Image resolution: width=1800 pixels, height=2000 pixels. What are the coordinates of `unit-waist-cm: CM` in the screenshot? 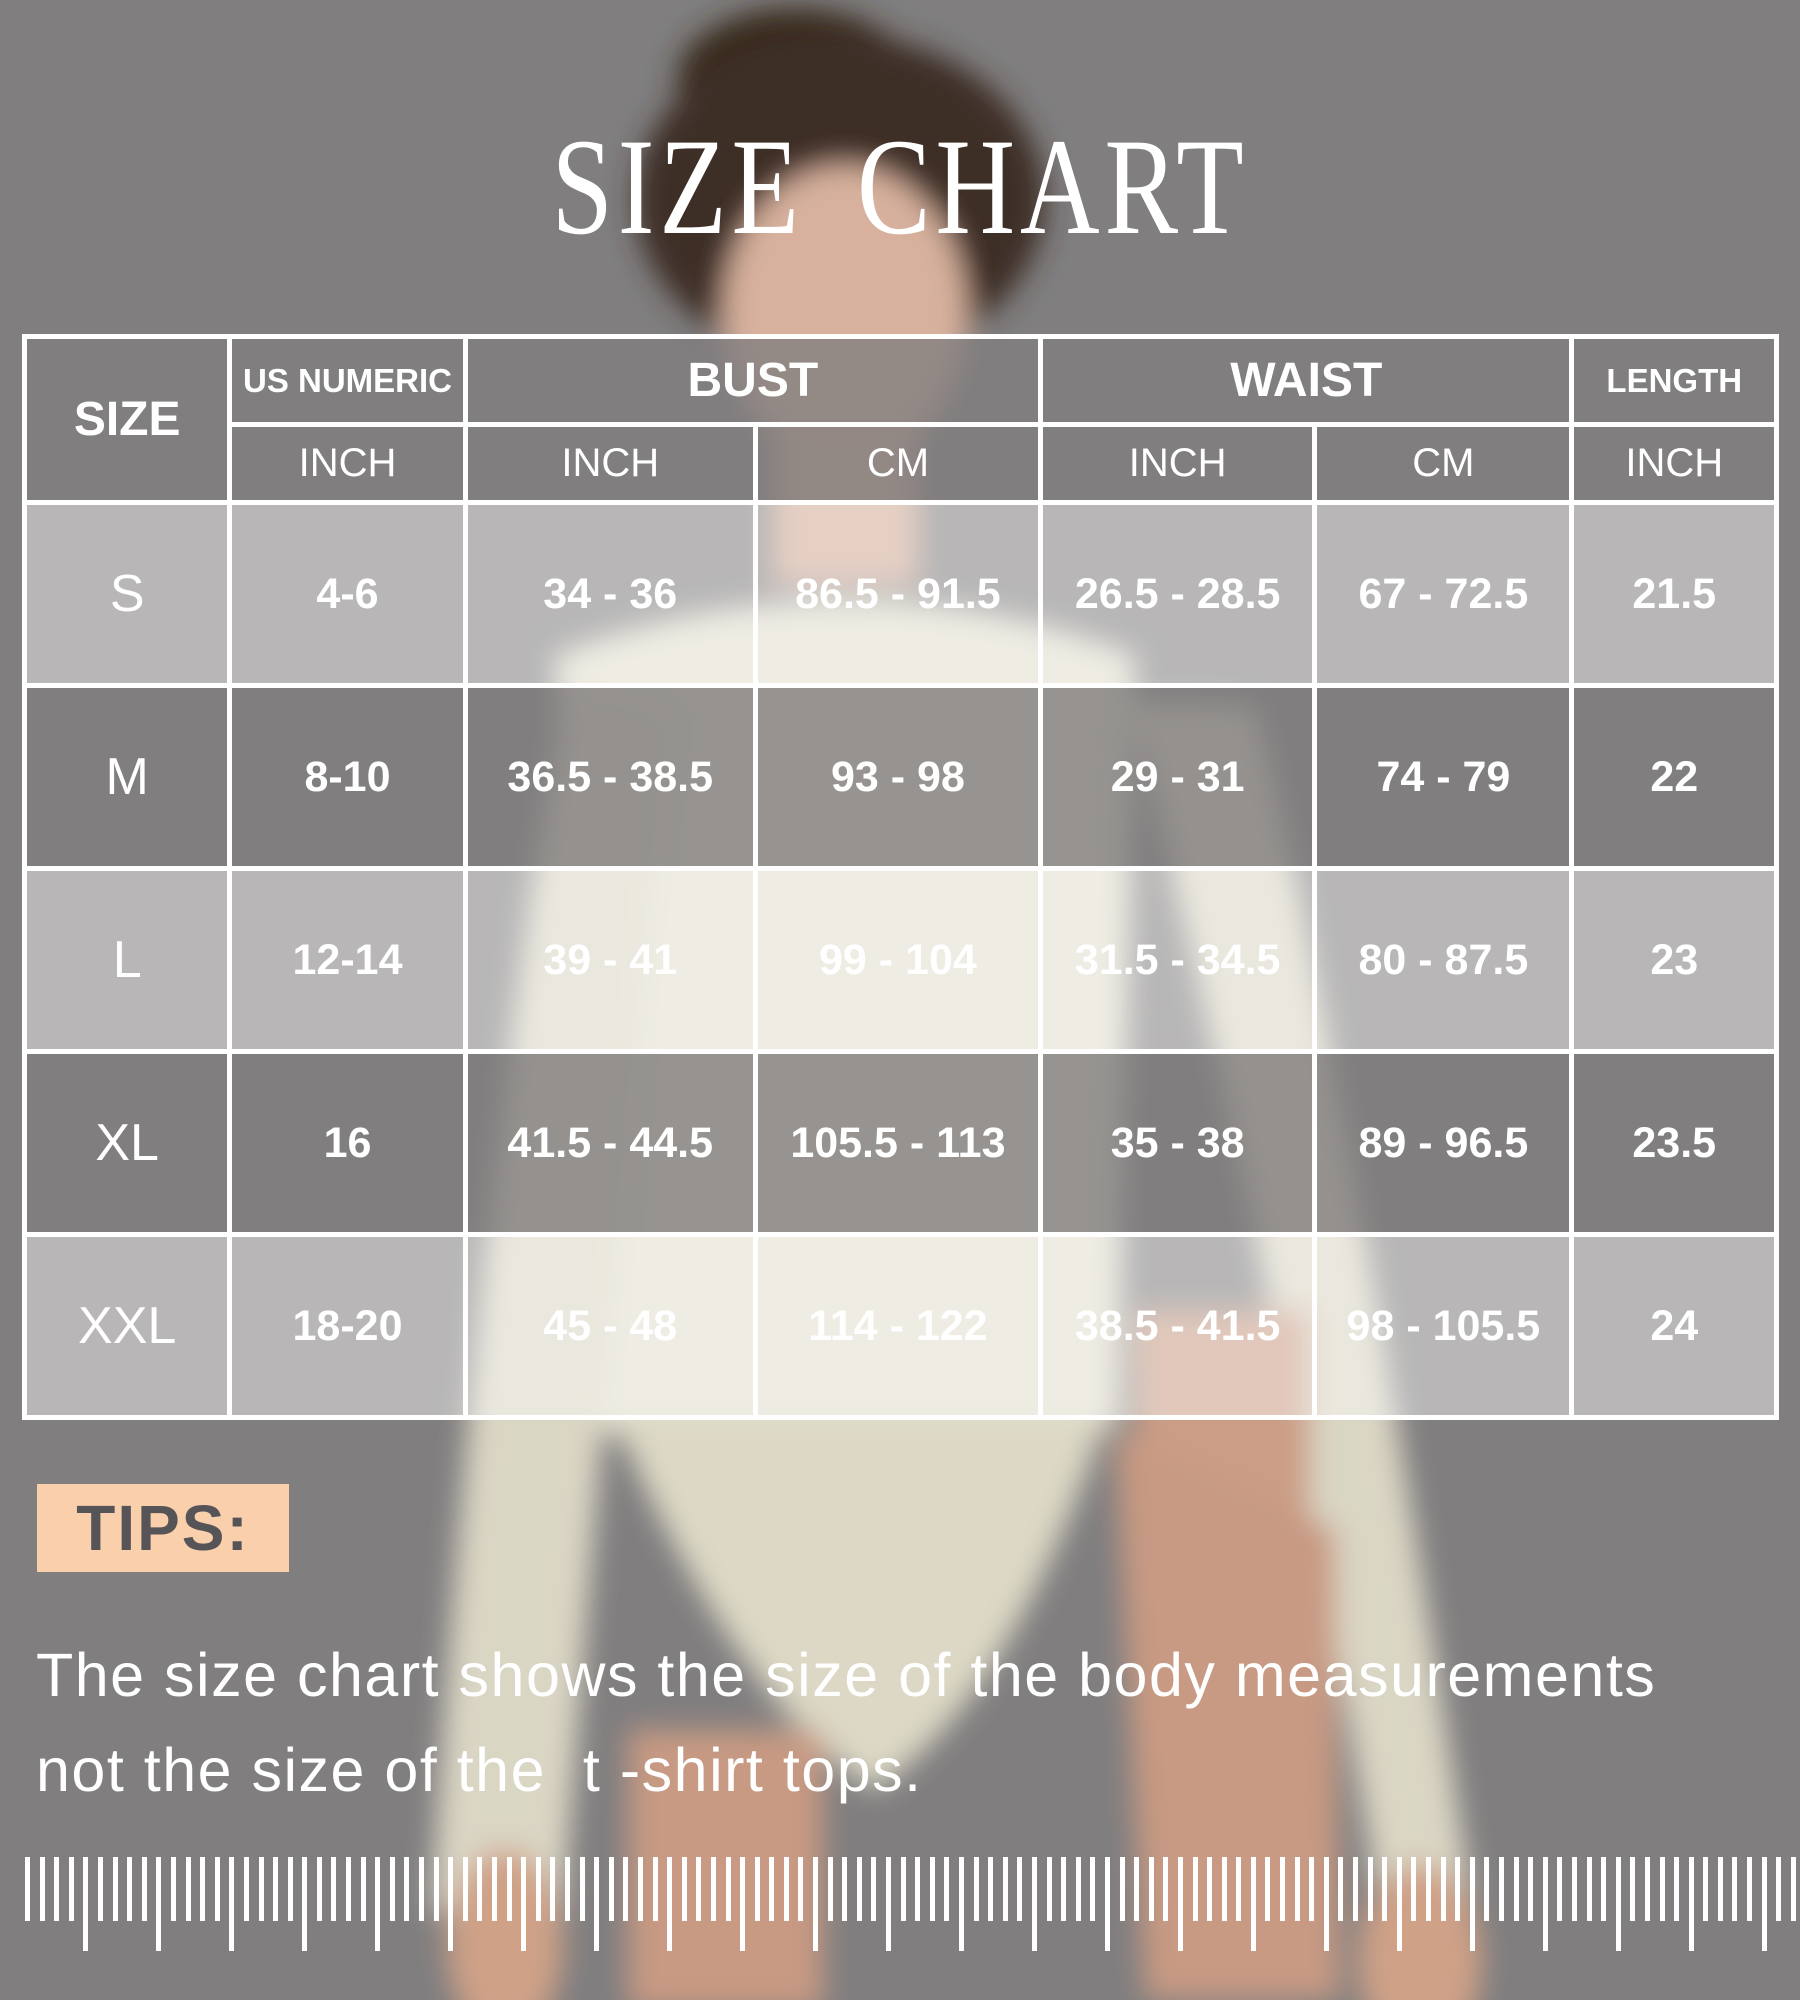 It's located at (1443, 463).